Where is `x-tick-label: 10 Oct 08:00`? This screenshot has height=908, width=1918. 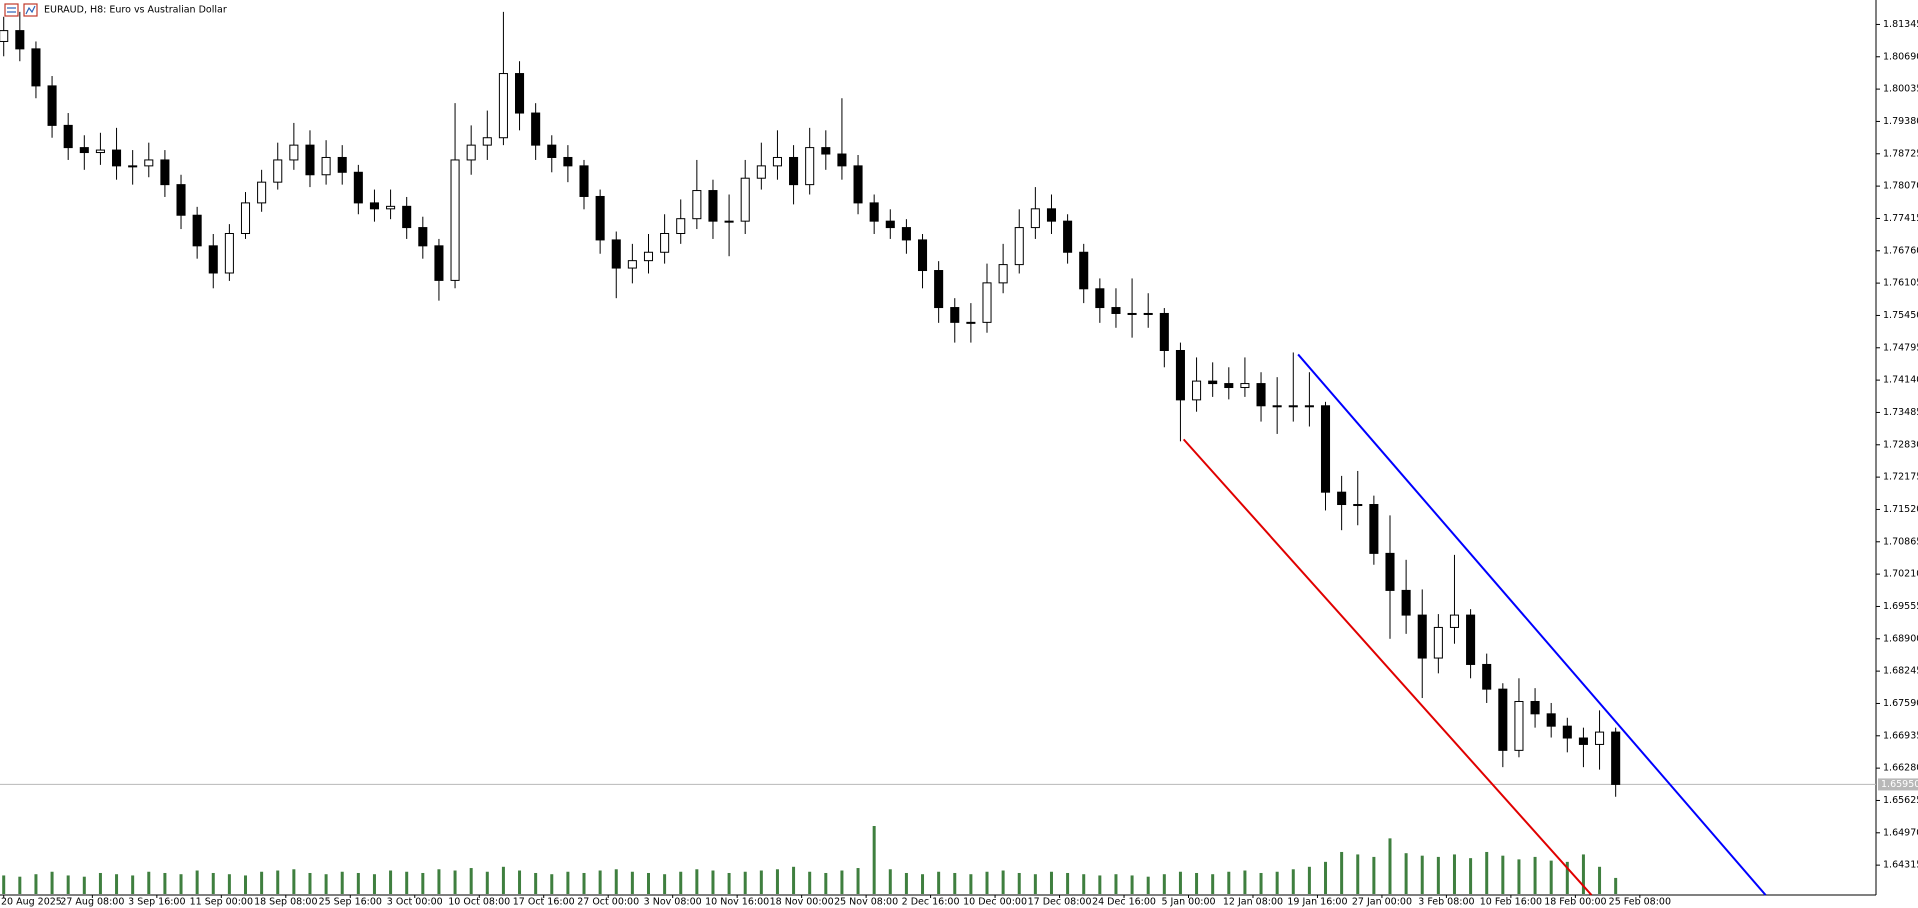 x-tick-label: 10 Oct 08:00 is located at coordinates (479, 902).